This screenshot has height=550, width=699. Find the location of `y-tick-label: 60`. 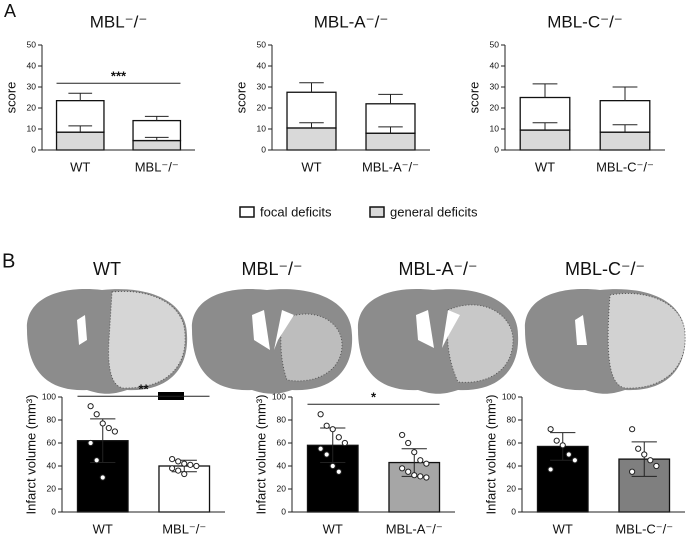

y-tick-label: 60 is located at coordinates (282, 442).